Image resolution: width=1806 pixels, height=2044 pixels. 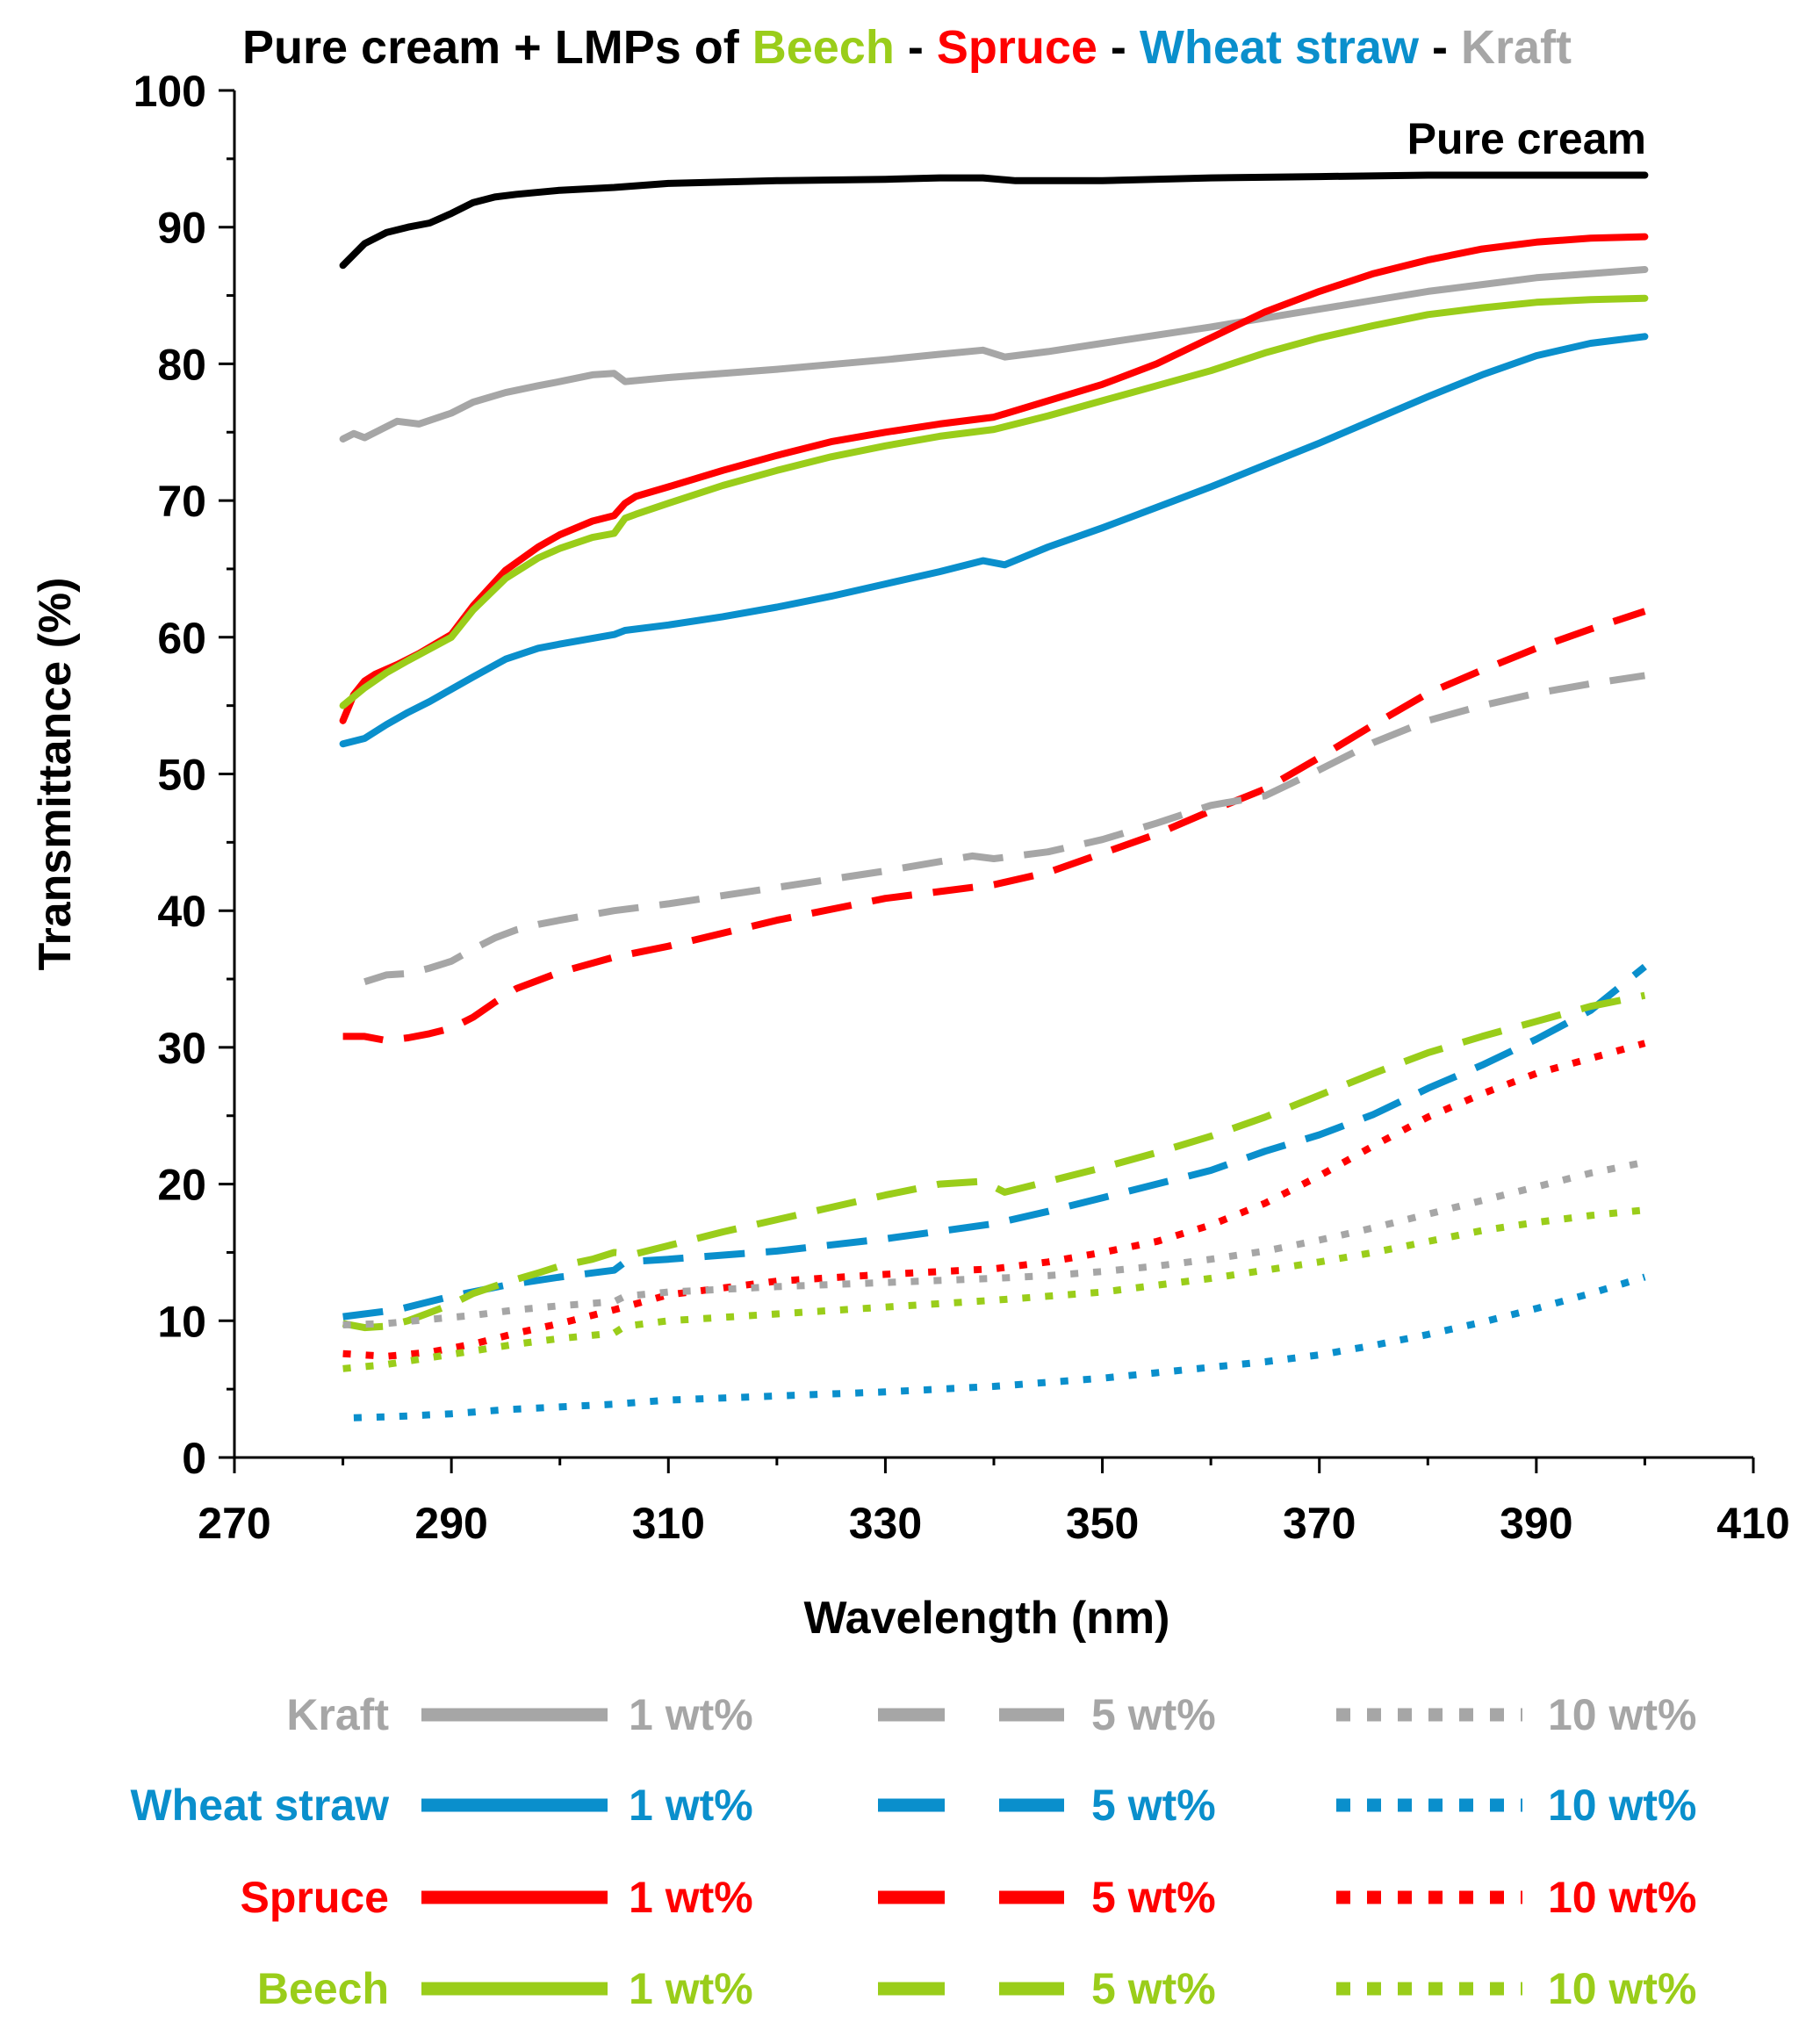 I want to click on x-tick-label: 410, so click(x=1752, y=1523).